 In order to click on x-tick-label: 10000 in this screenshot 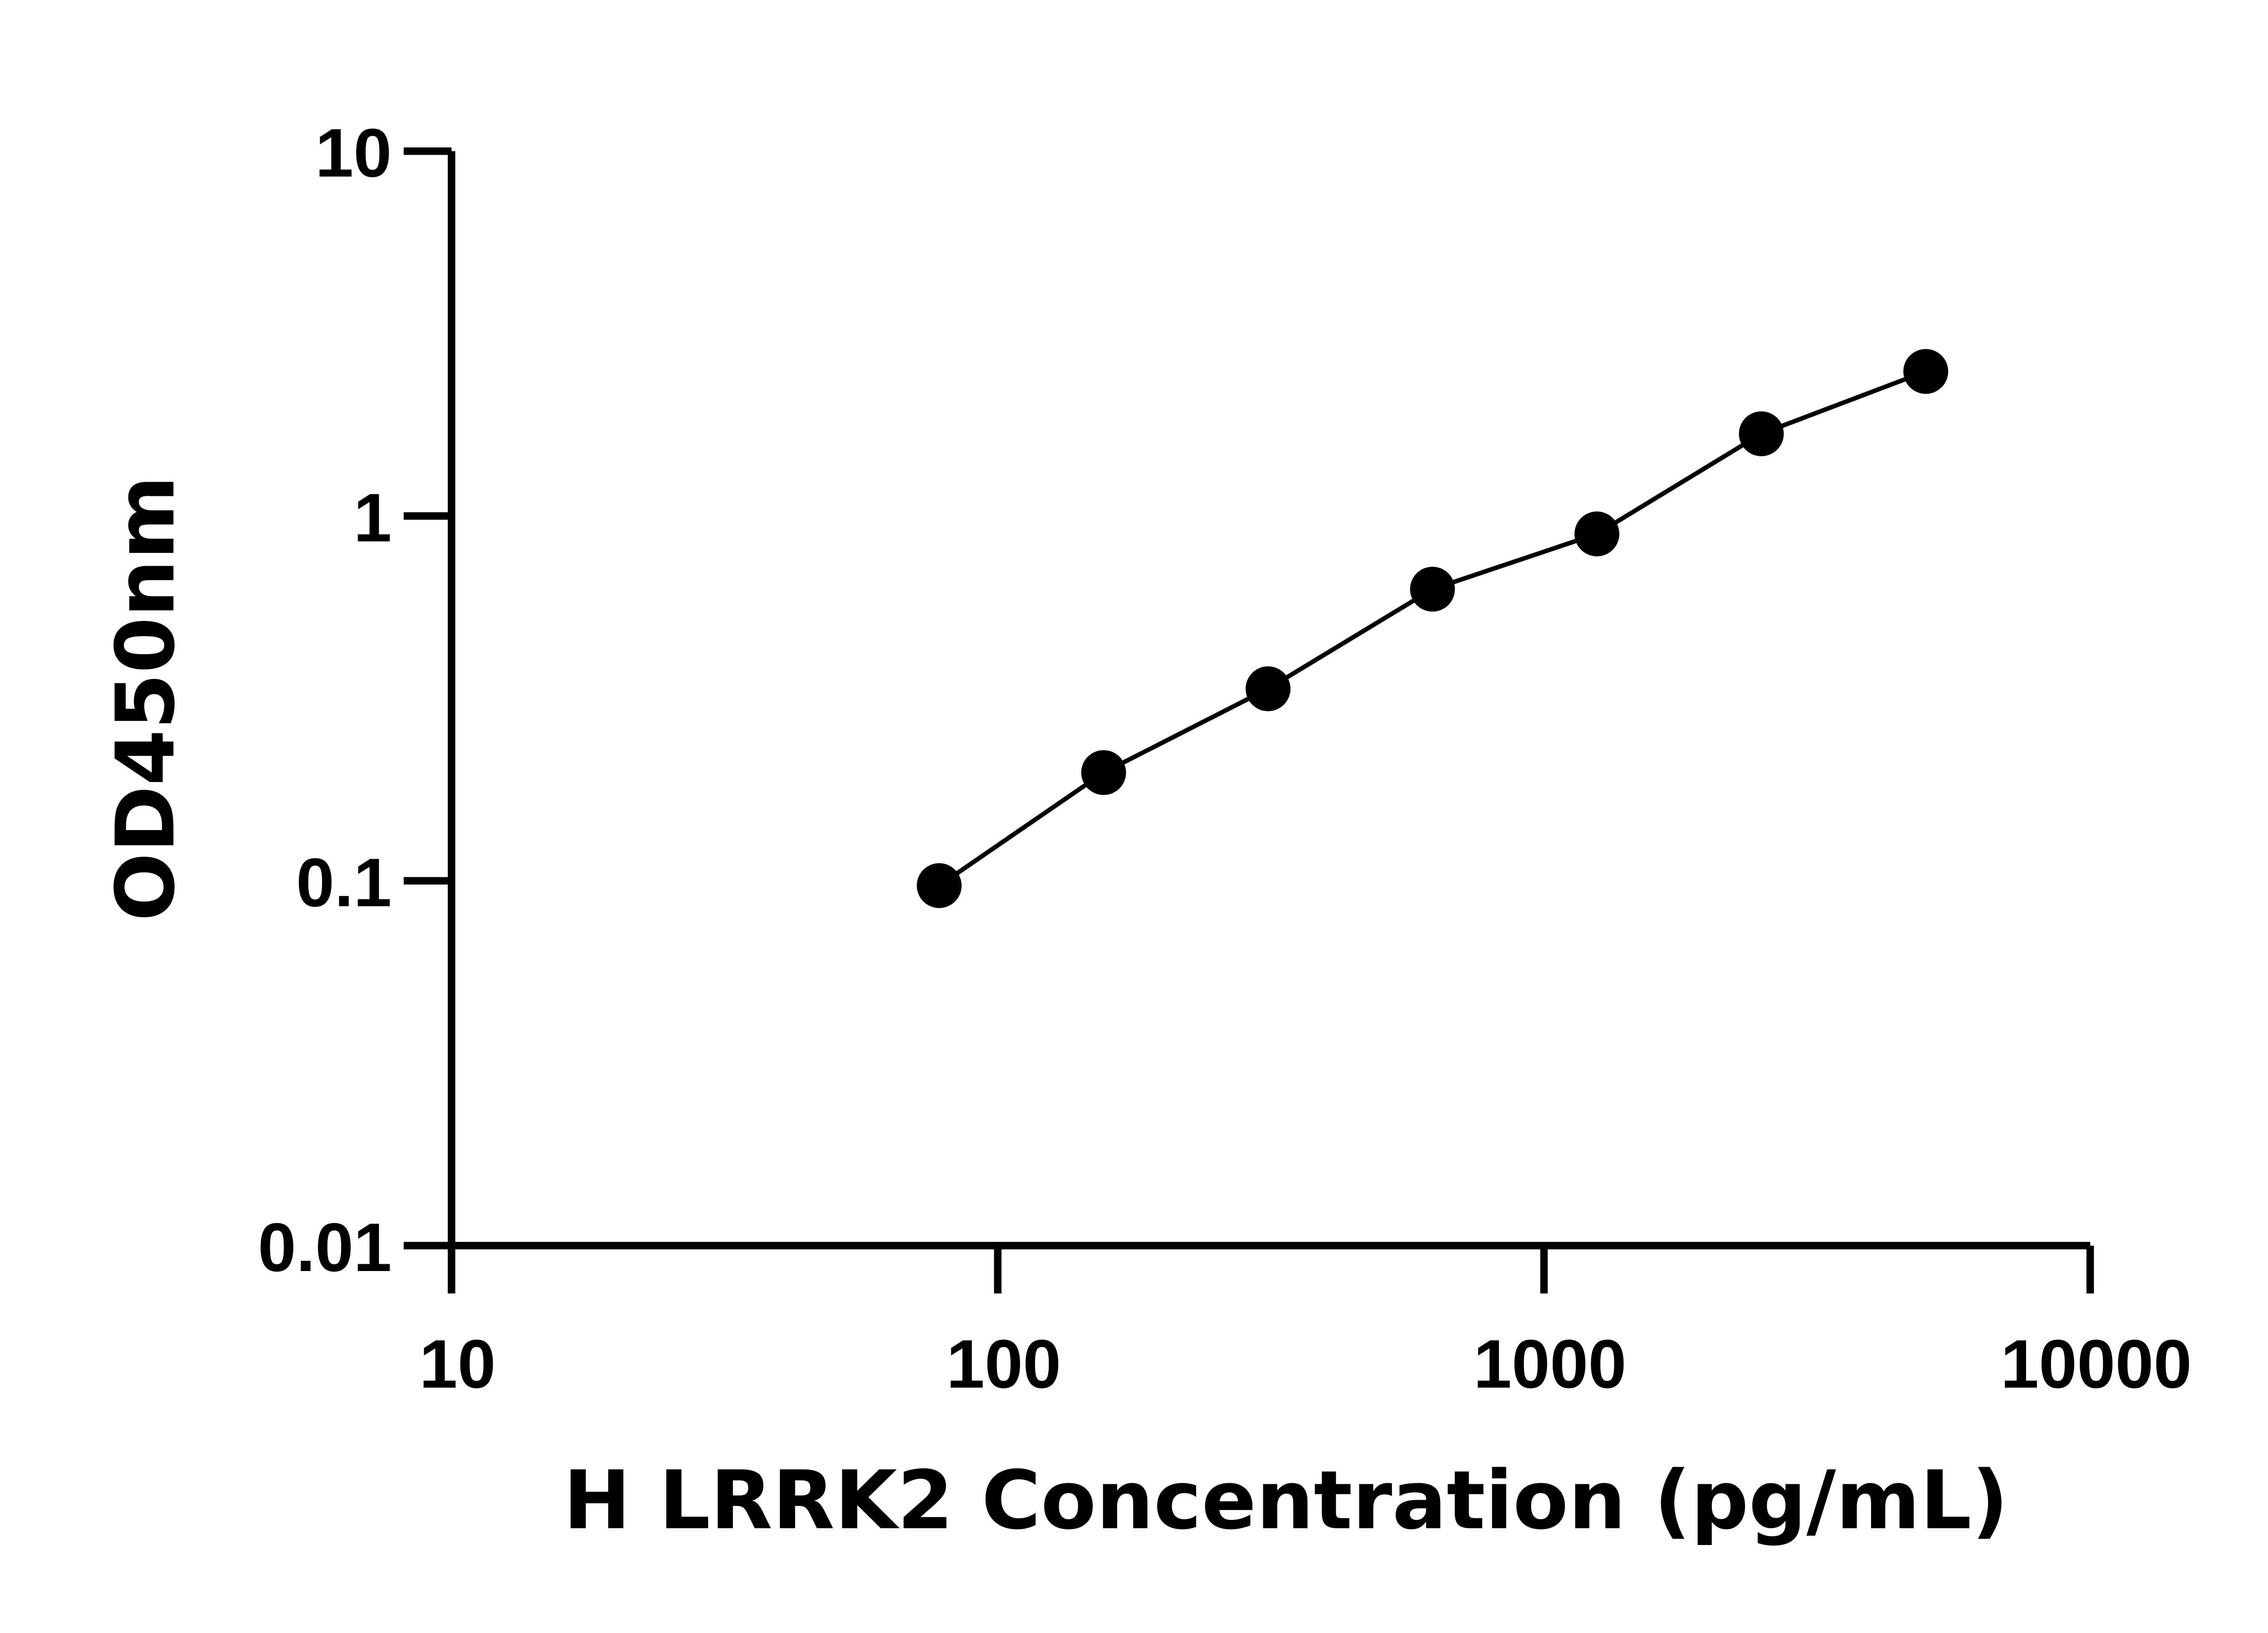, I will do `click(2096, 1364)`.